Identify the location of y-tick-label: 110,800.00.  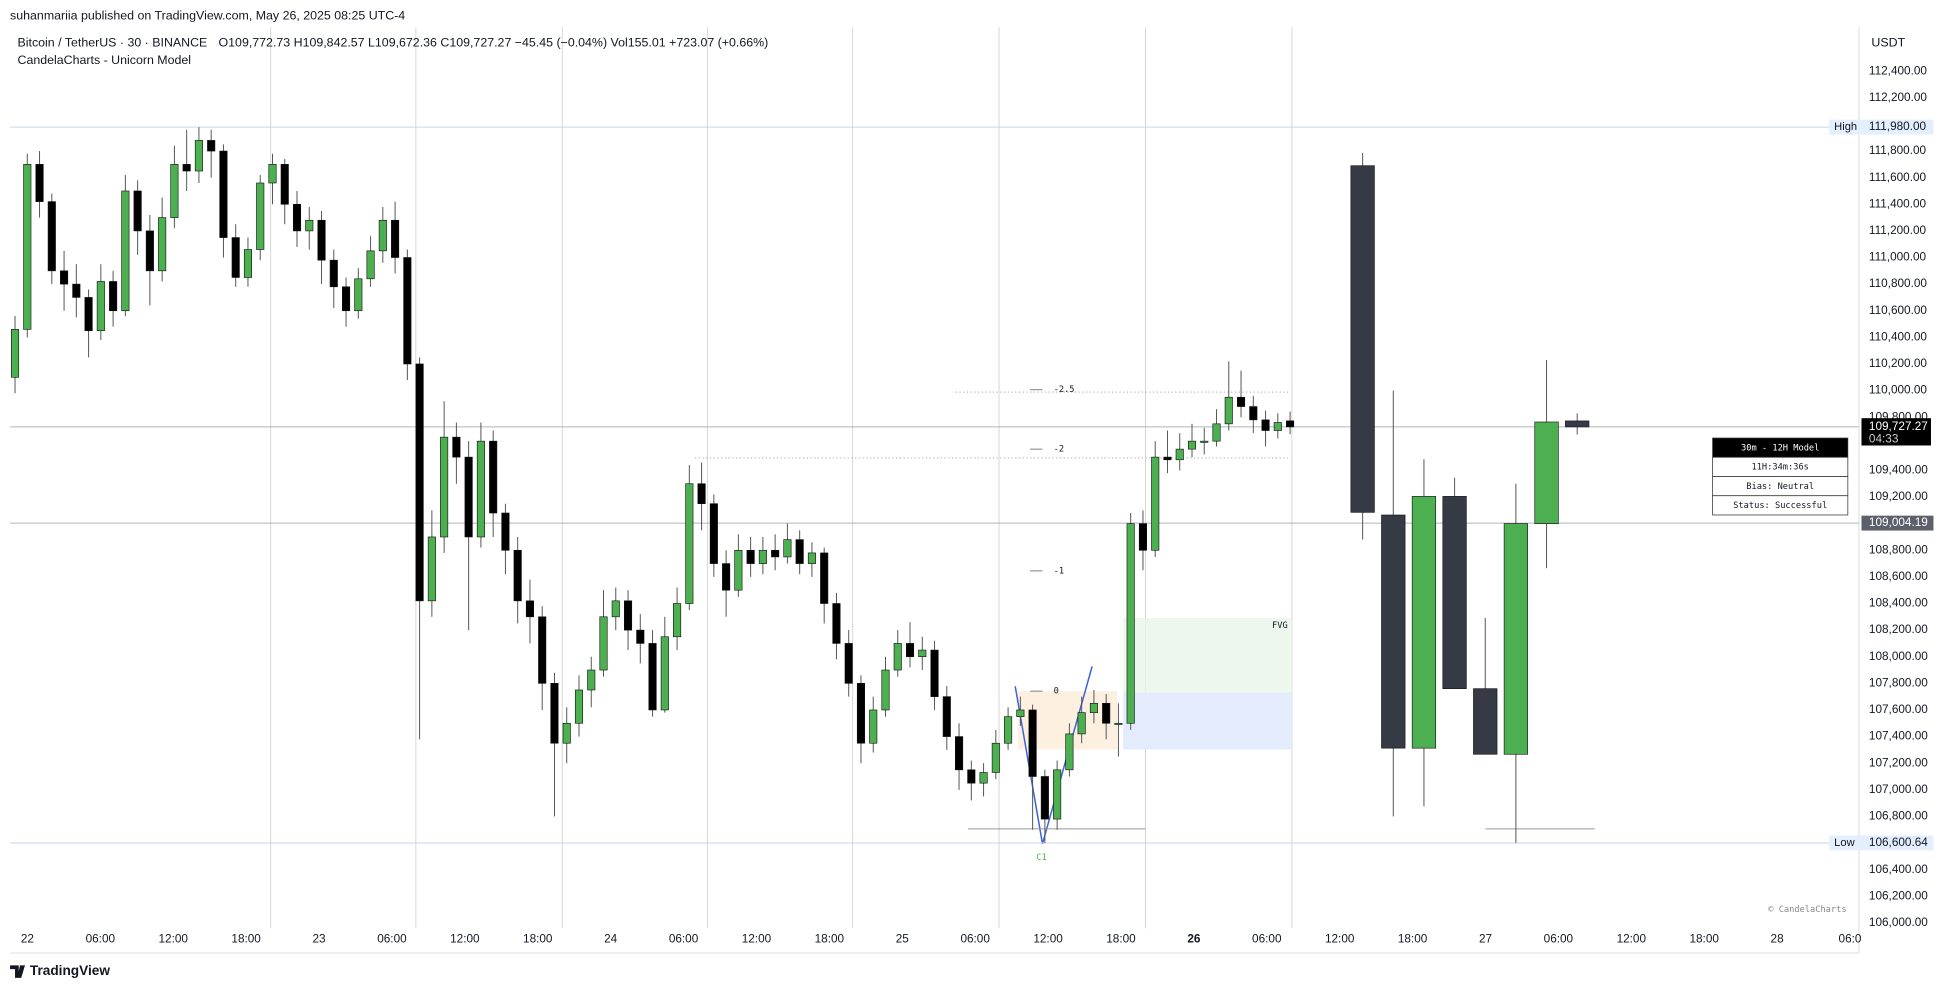
(1898, 283).